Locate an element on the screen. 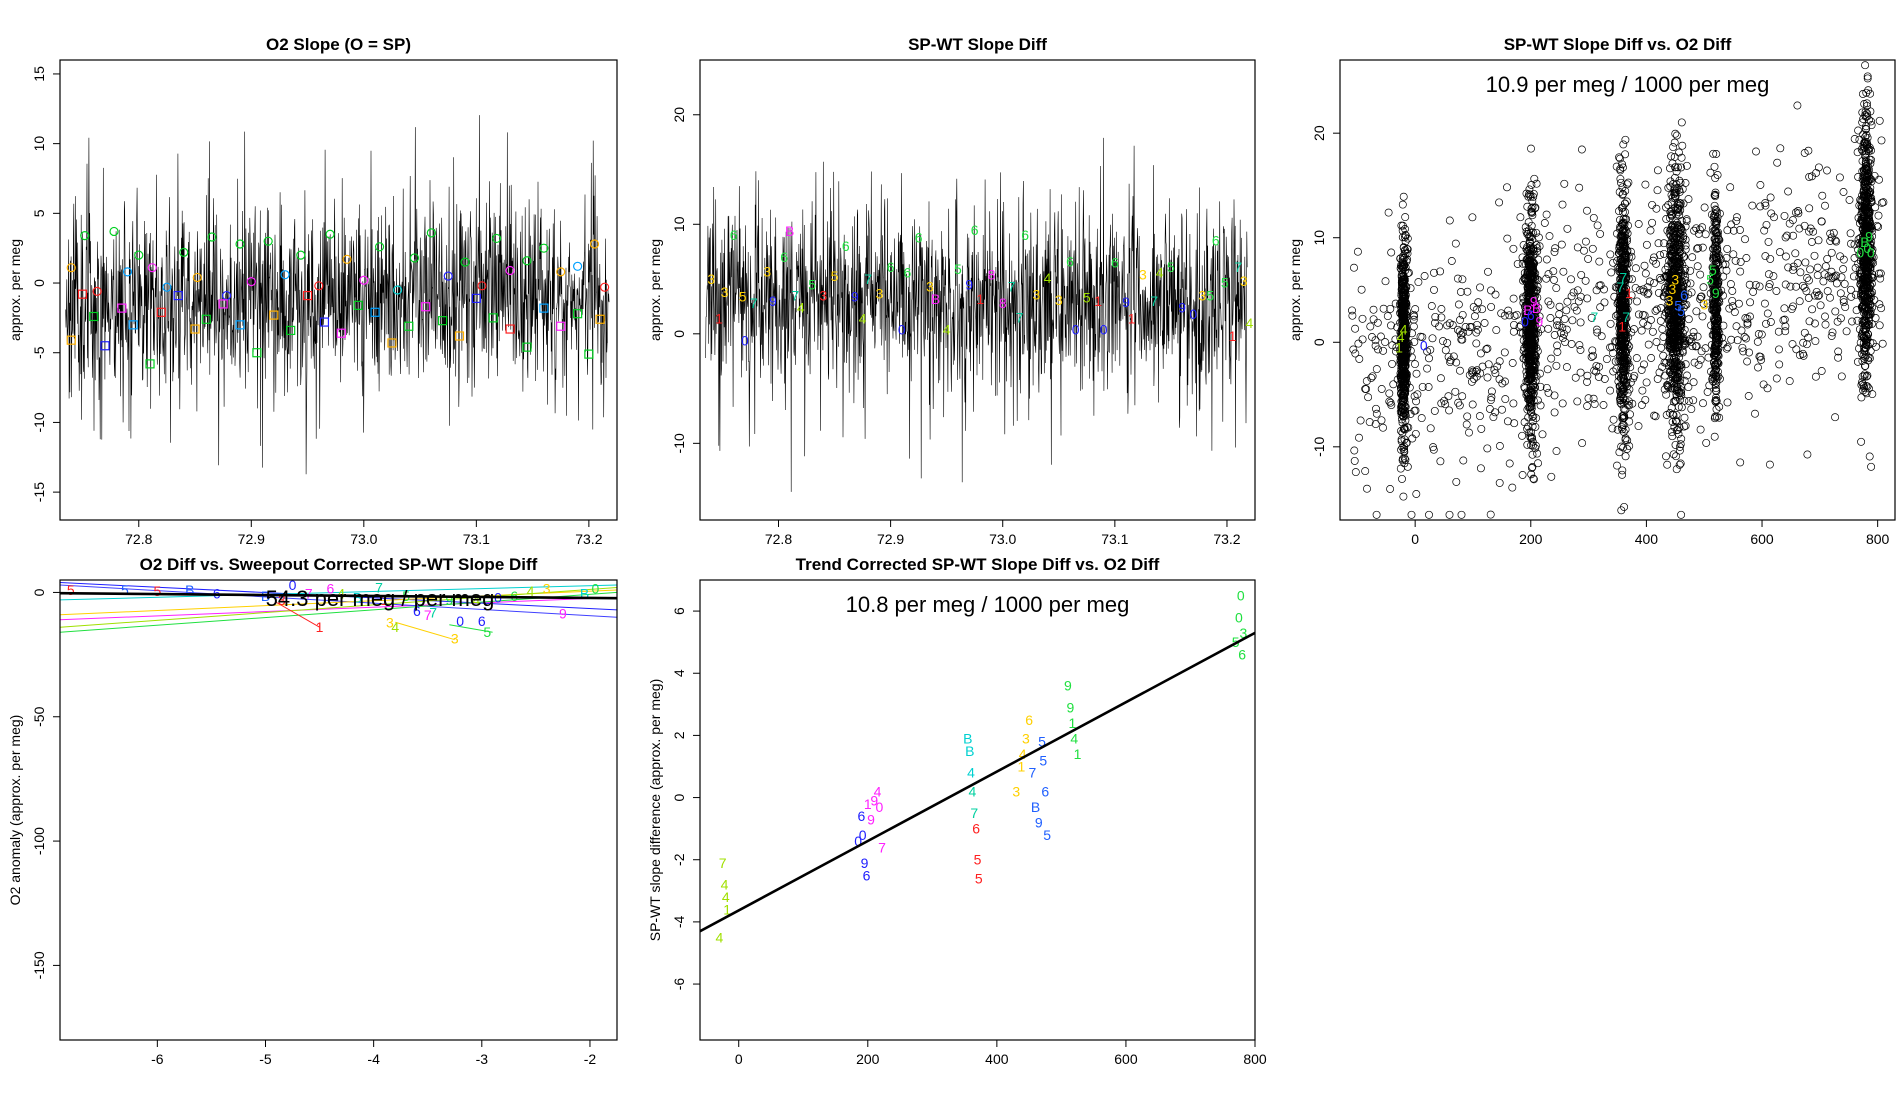 The width and height of the screenshot is (1900, 1100). noise-trace is located at coordinates (976, 314).